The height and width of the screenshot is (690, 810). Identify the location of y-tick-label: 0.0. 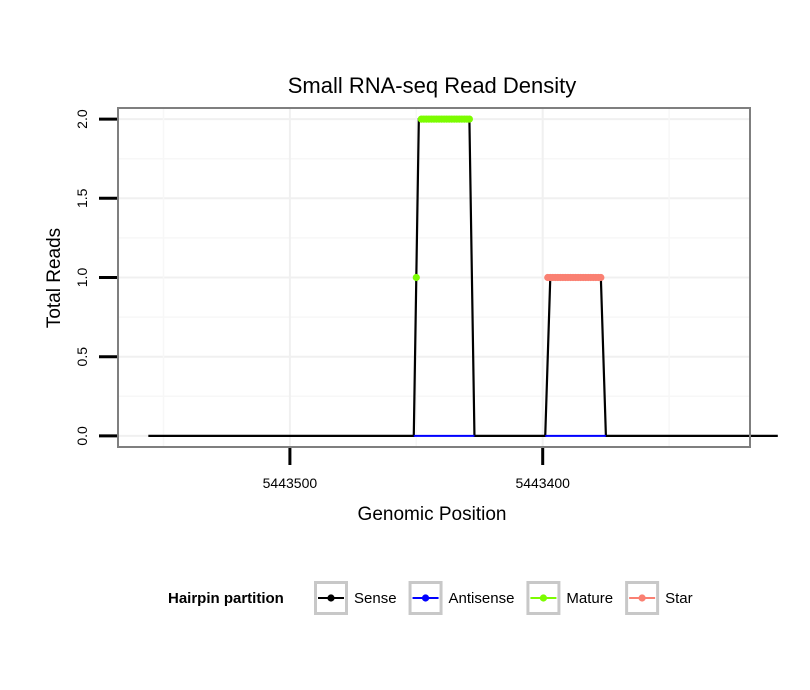
(82, 436).